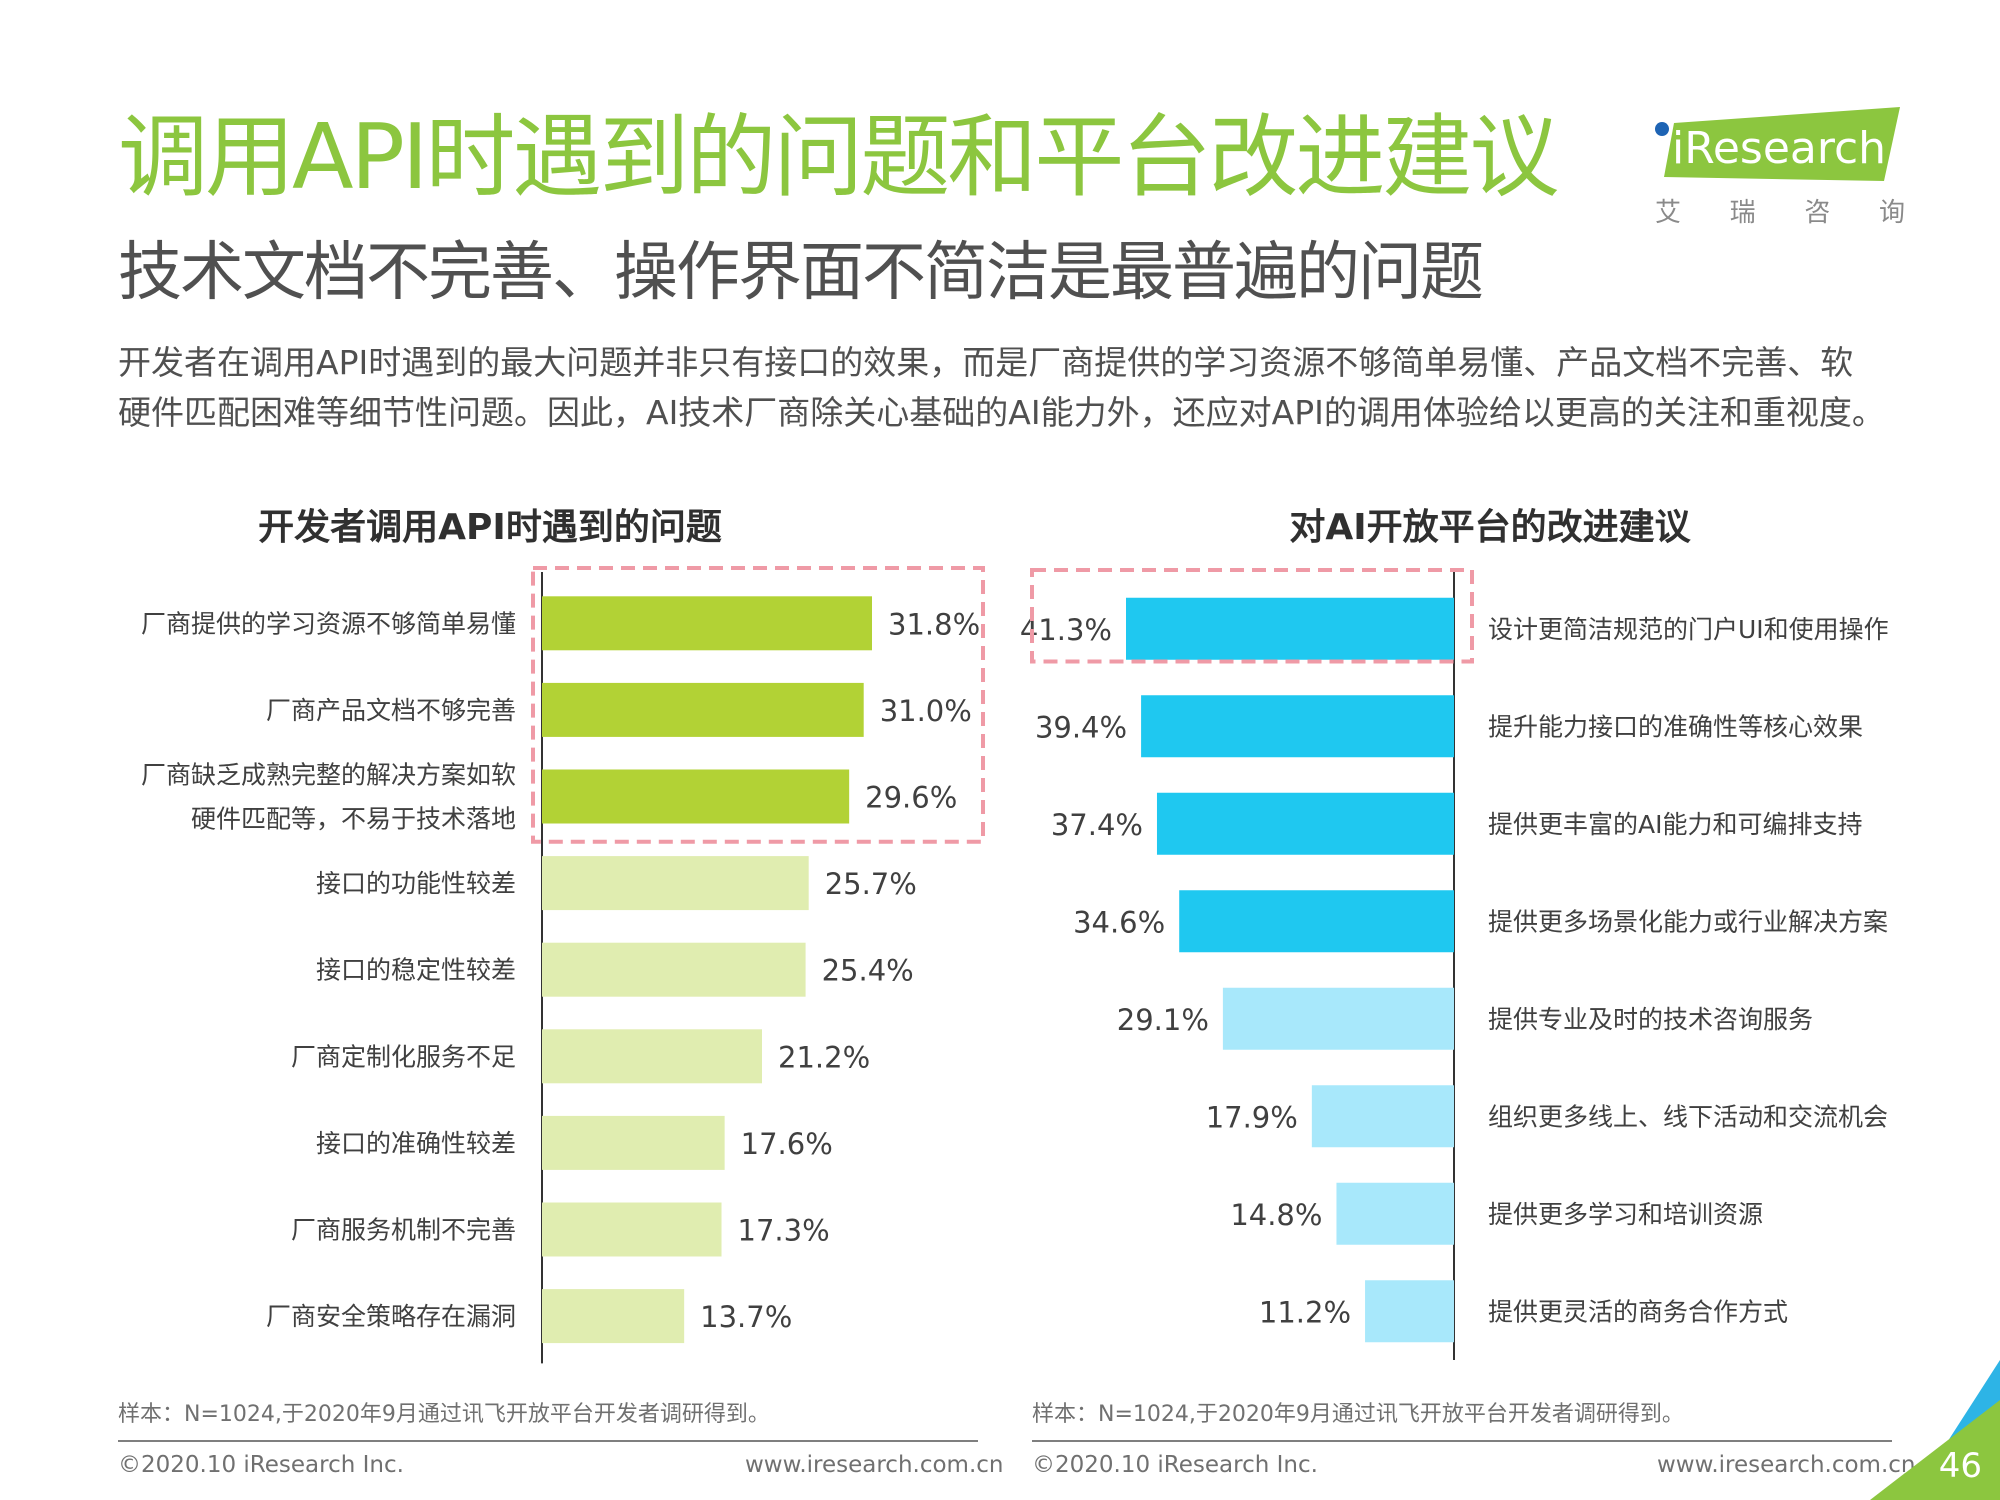 The width and height of the screenshot is (2000, 1500). What do you see at coordinates (911, 798) in the screenshot?
I see `left-value-label: 29.6%` at bounding box center [911, 798].